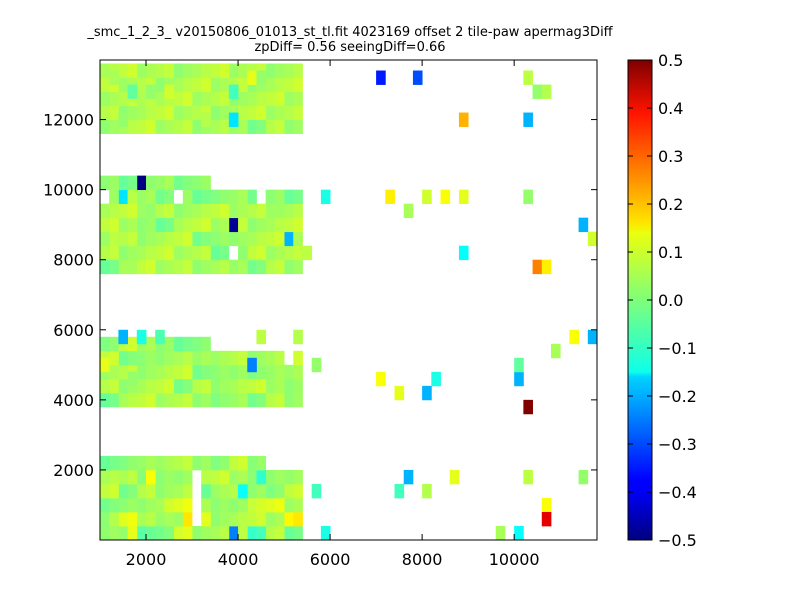 The width and height of the screenshot is (800, 600). I want to click on colorbar-tick-label: 0.0, so click(670, 300).